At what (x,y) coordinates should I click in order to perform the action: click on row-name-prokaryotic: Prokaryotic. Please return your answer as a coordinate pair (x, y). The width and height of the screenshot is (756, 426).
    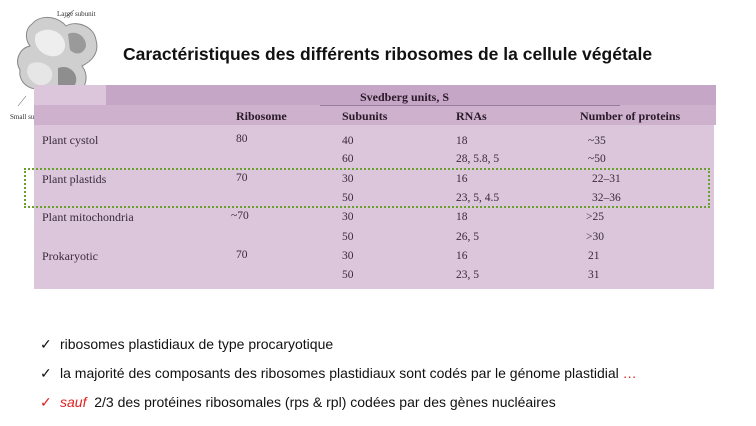
    Looking at the image, I should click on (70, 256).